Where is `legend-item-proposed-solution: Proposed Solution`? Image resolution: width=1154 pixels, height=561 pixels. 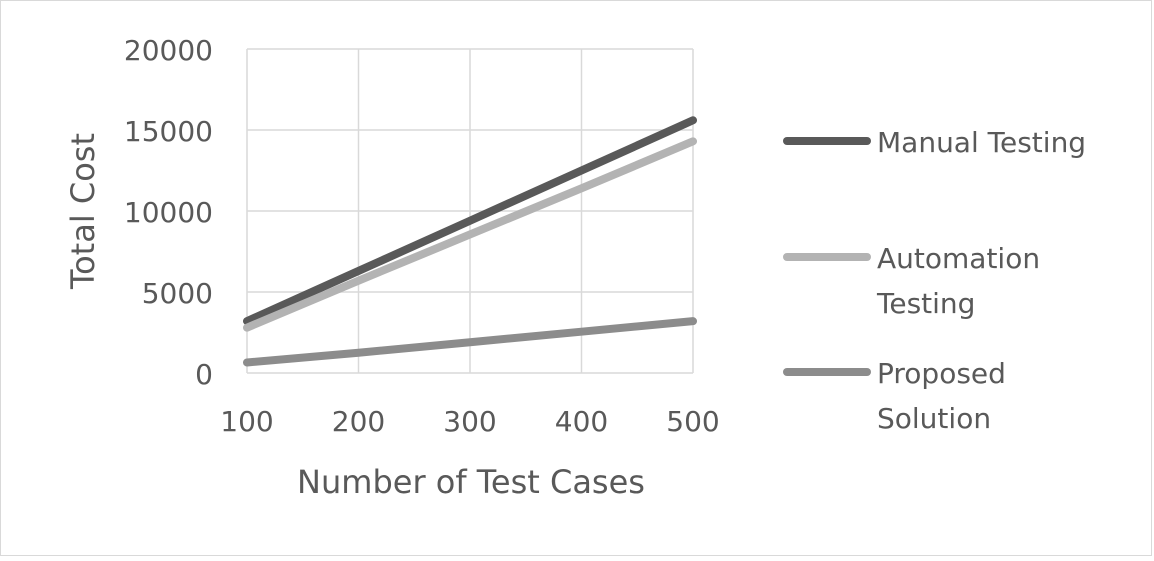
legend-item-proposed-solution: Proposed Solution is located at coordinates (896, 396).